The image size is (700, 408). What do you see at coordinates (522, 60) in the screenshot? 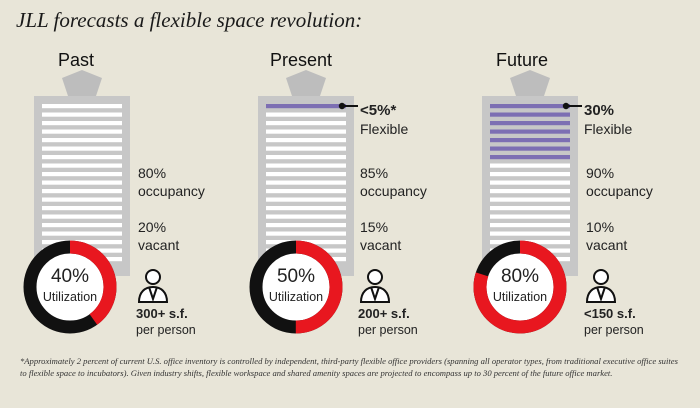
I see `panel-label: Future` at bounding box center [522, 60].